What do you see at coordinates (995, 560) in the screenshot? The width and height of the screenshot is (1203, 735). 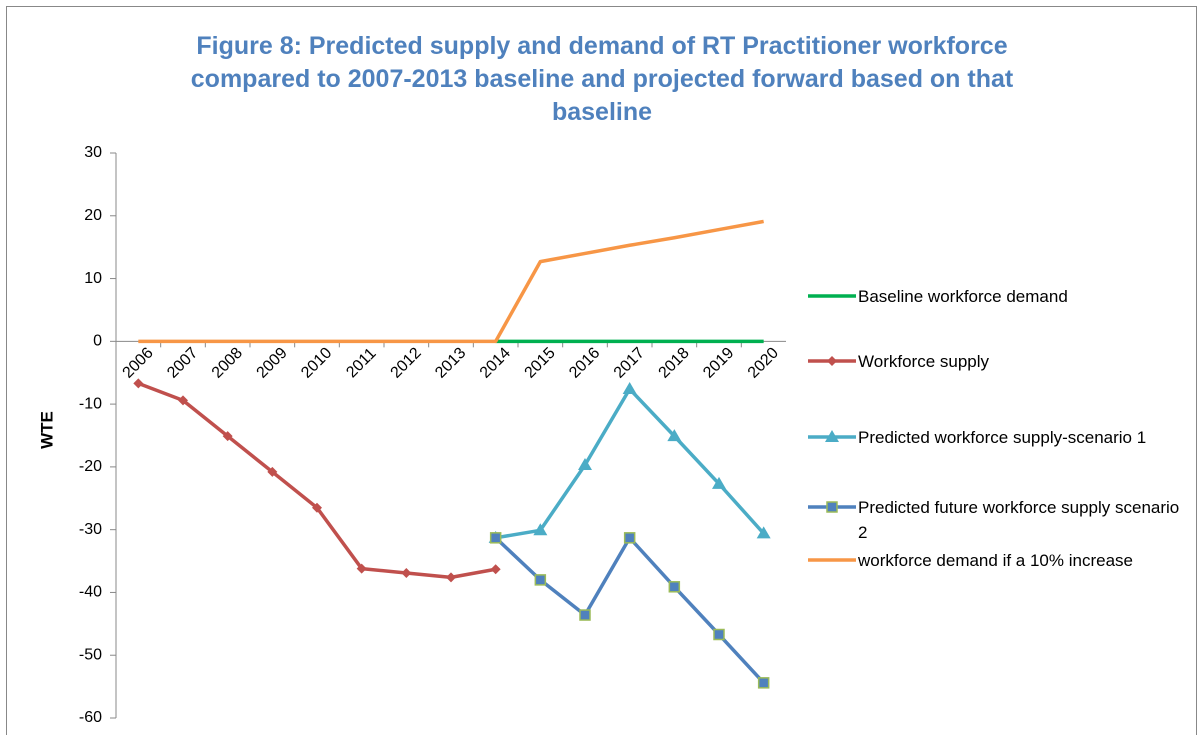 I see `legend-label: workforce demand if a 10% increase` at bounding box center [995, 560].